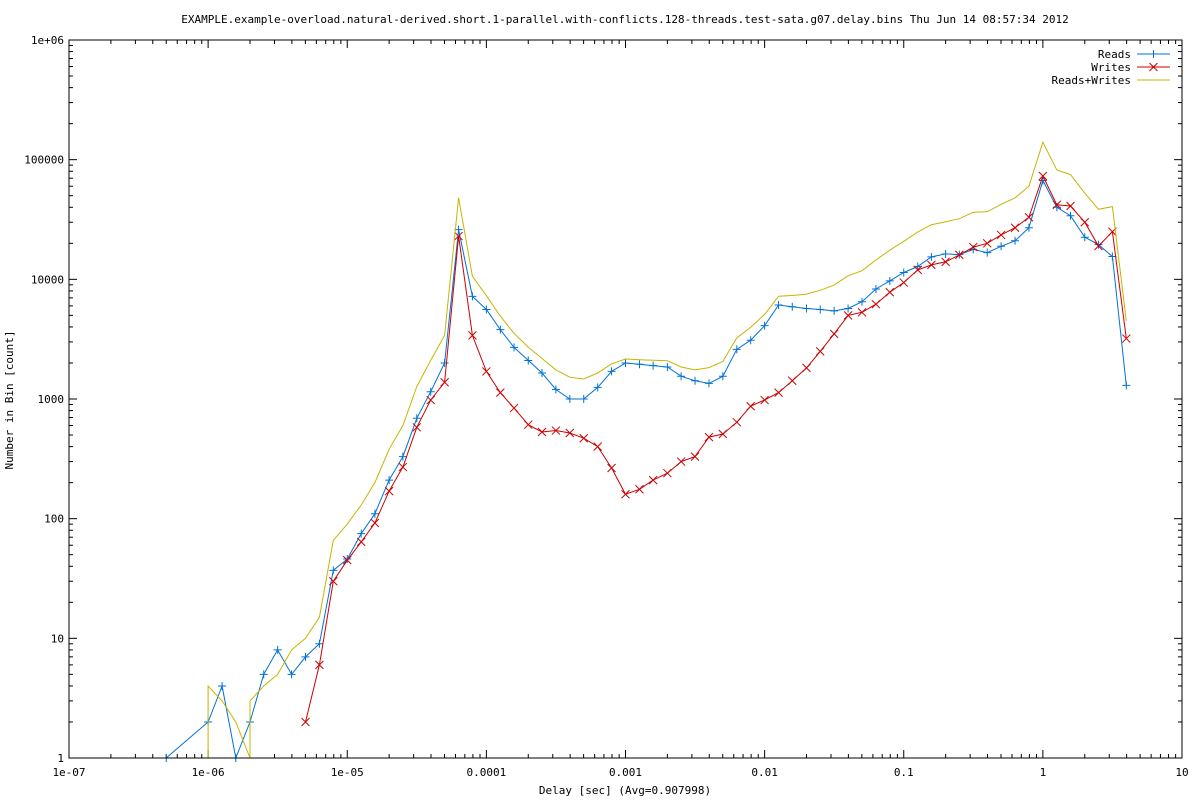 The height and width of the screenshot is (800, 1200). Describe the element at coordinates (60, 758) in the screenshot. I see `y-tick-label: 1` at that location.